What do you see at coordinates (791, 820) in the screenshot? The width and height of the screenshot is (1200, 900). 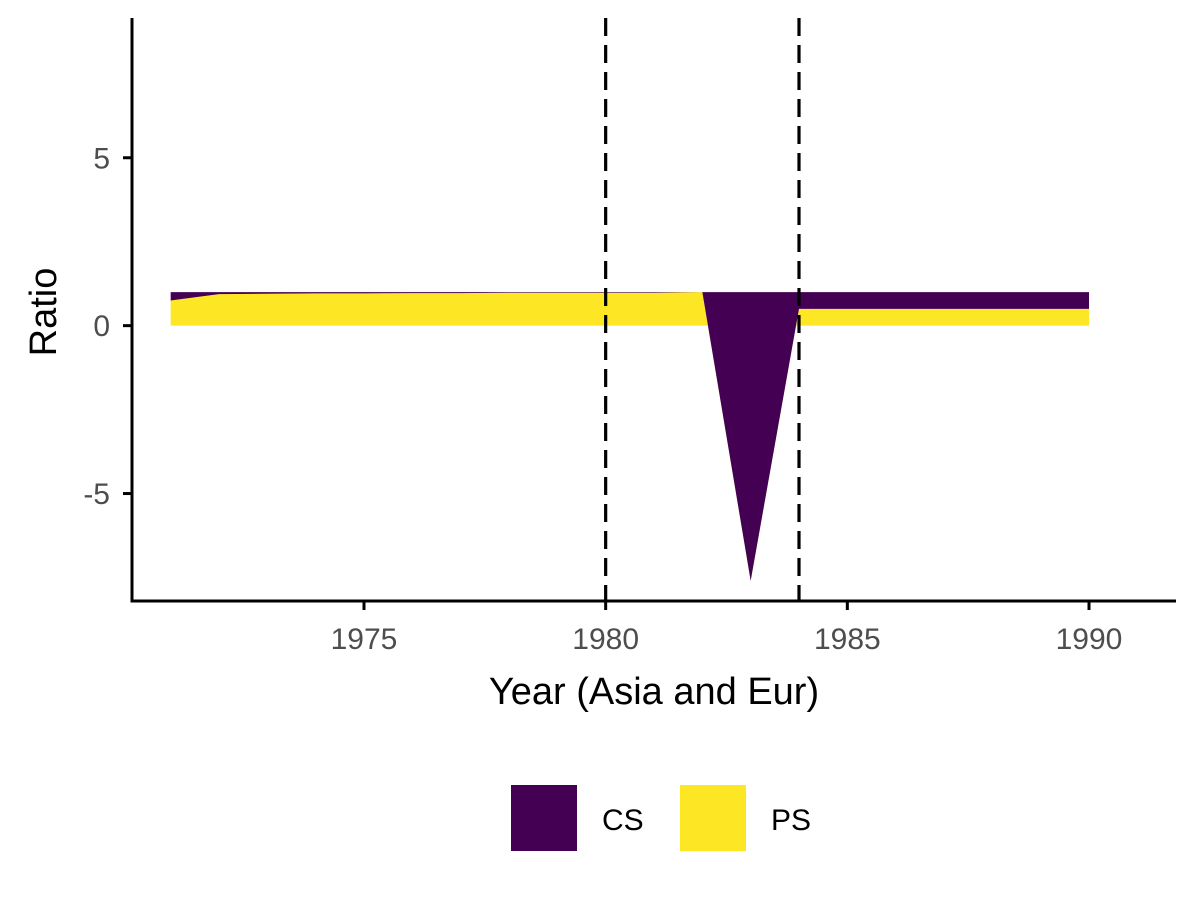 I see `legend-label-ps: PS` at bounding box center [791, 820].